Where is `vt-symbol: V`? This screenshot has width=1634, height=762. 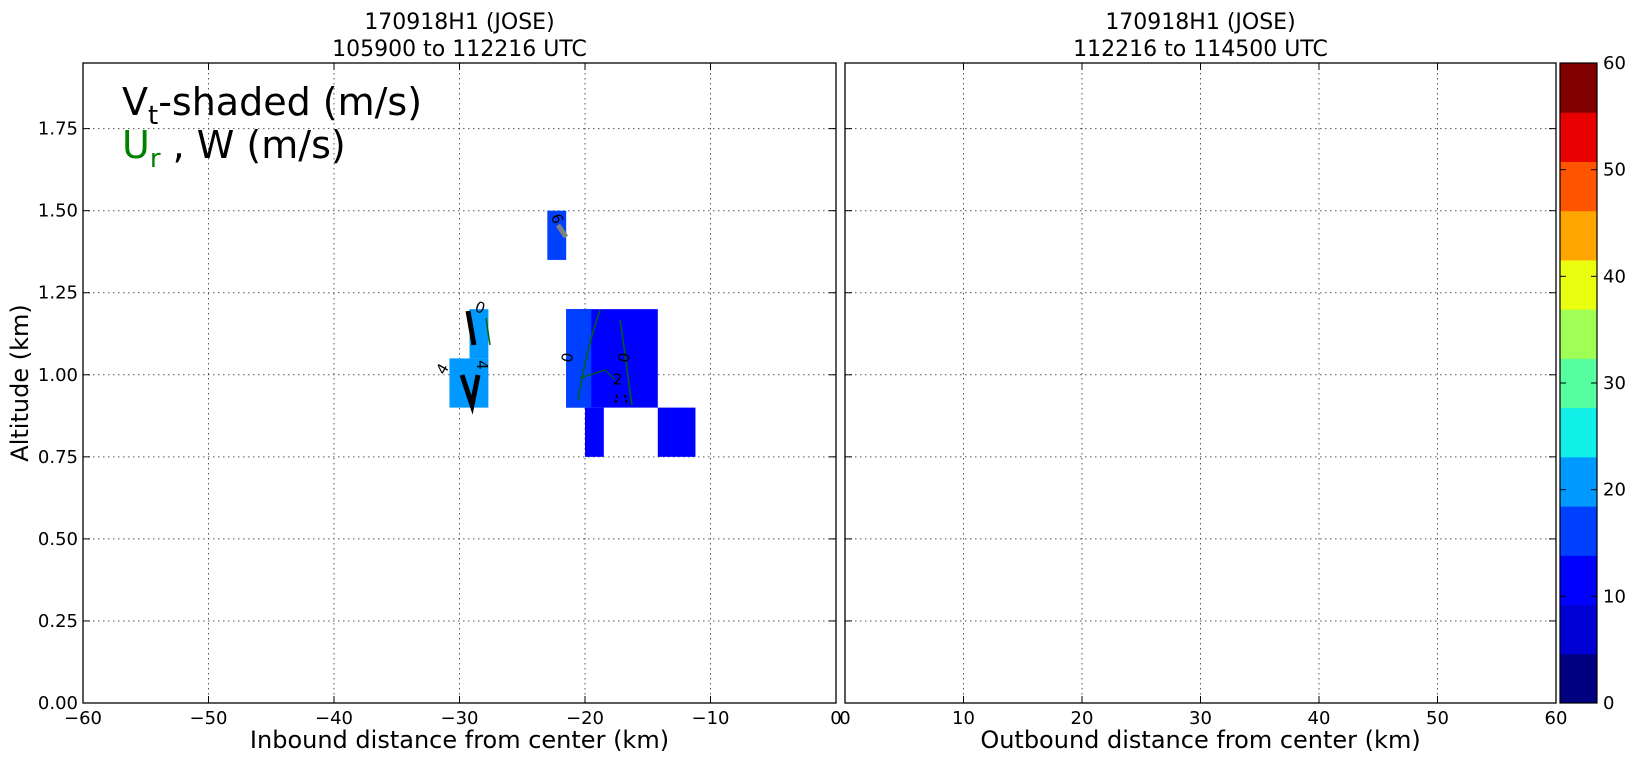
vt-symbol: V is located at coordinates (135, 102).